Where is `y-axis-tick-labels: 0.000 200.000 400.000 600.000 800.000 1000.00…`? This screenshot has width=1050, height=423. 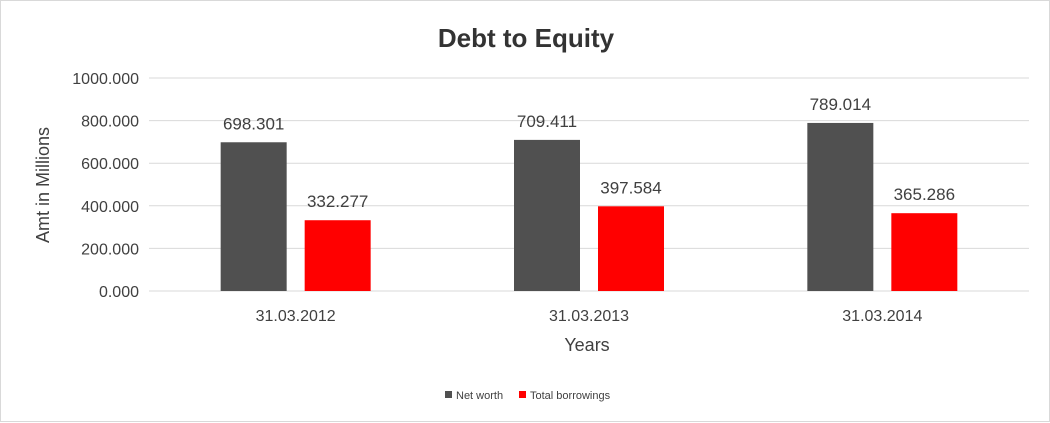
y-axis-tick-labels: 0.000 200.000 400.000 600.000 800.000 1000.00… is located at coordinates (105, 186).